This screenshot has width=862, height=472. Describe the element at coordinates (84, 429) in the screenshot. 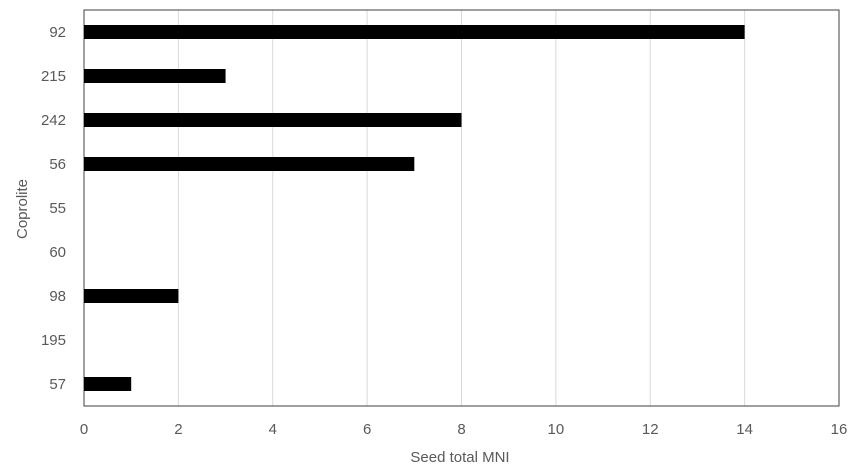

I see `x-tick-label: 0` at that location.